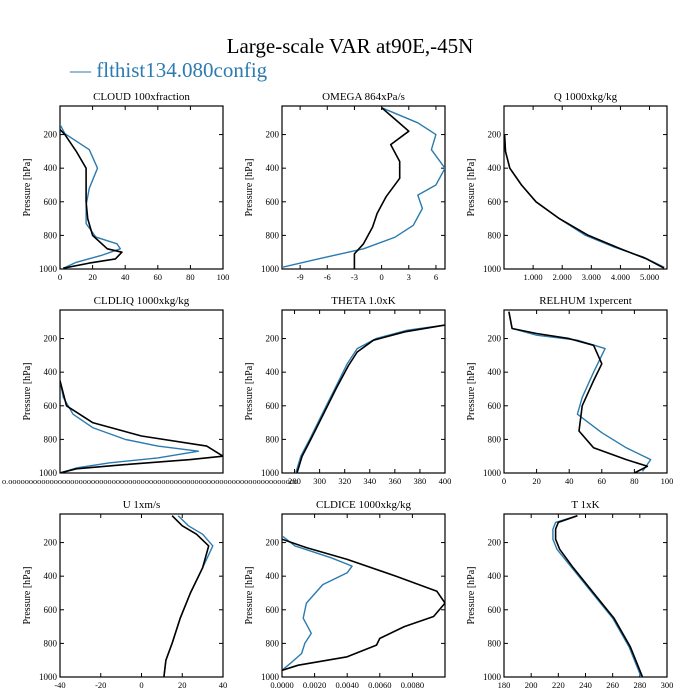 The image size is (700, 700). What do you see at coordinates (585, 685) in the screenshot?
I see `x-tick-label: 240` at bounding box center [585, 685].